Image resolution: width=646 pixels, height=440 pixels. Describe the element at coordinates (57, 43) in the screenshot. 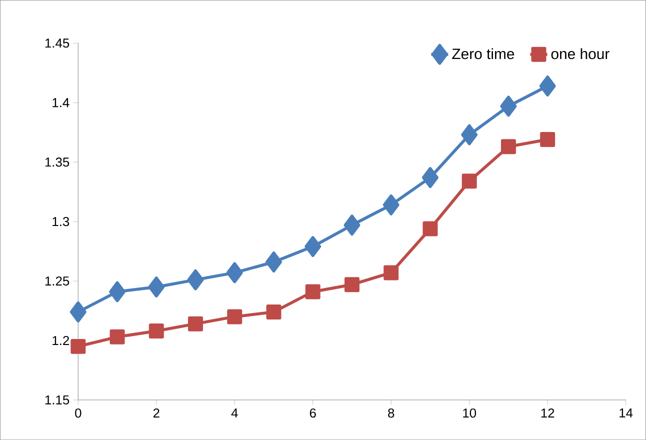

I see `y-tick-label: 1.45` at that location.